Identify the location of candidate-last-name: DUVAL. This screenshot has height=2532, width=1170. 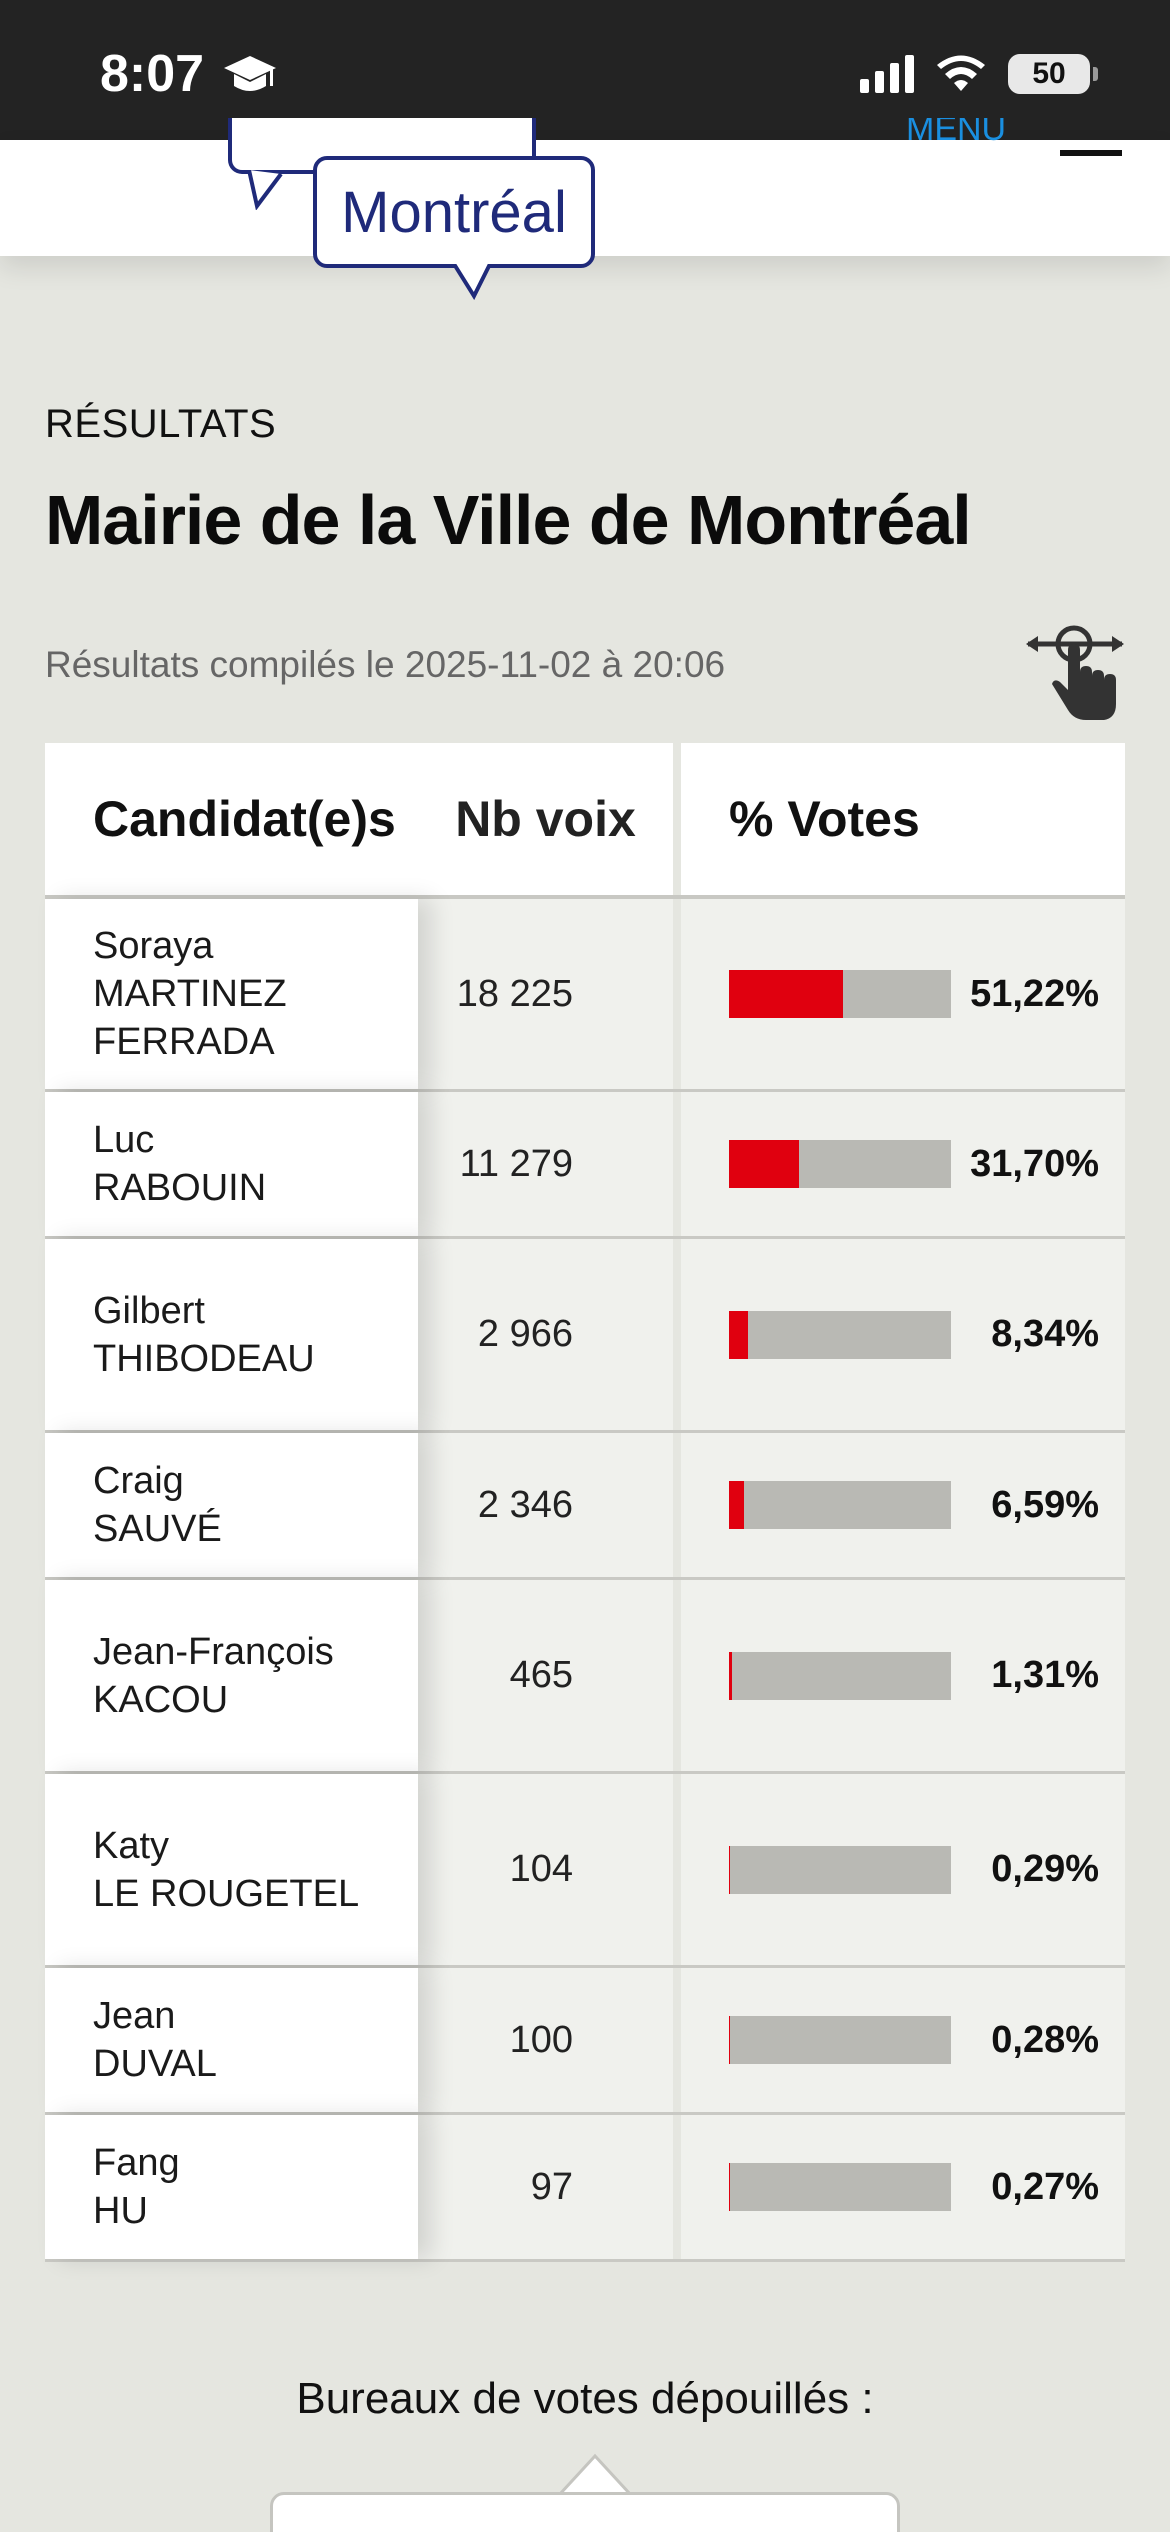
(155, 2064).